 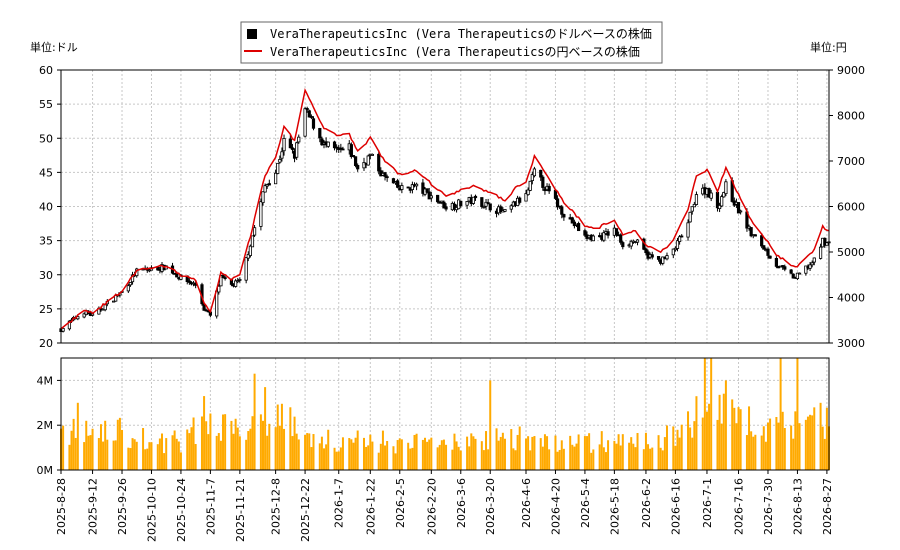 I want to click on right-unit-label: 単位:円, so click(x=828, y=47).